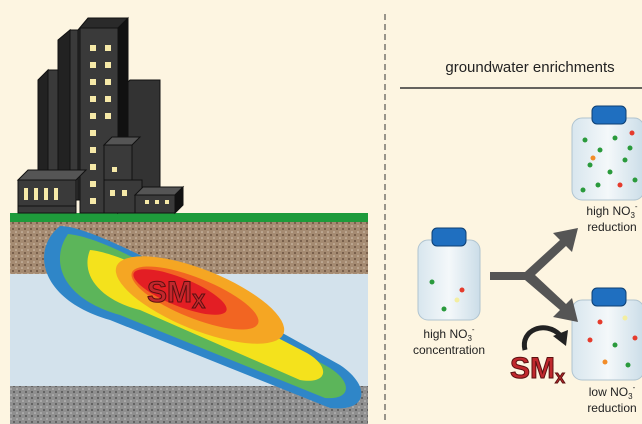  I want to click on panel-title: groundwater enrichments, so click(529, 67).